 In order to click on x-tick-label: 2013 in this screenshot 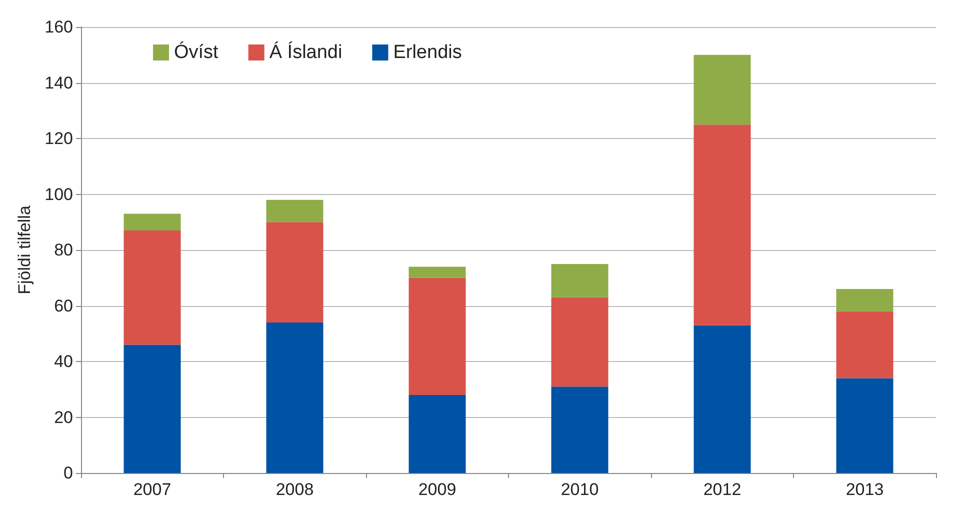, I will do `click(865, 489)`.